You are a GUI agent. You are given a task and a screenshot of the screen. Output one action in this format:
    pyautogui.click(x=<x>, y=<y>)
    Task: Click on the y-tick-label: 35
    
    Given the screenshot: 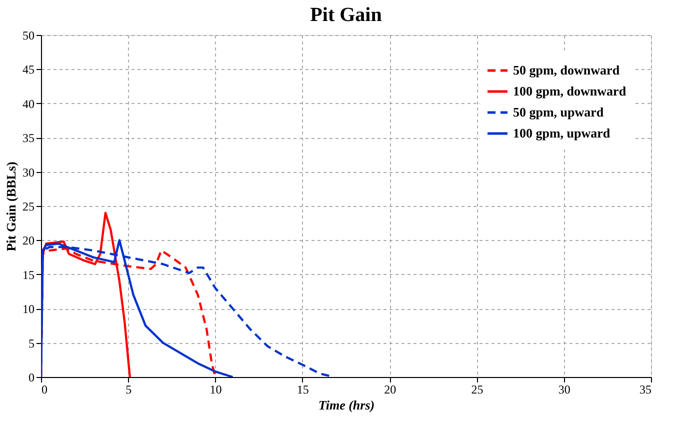 What is the action you would take?
    pyautogui.click(x=28, y=138)
    